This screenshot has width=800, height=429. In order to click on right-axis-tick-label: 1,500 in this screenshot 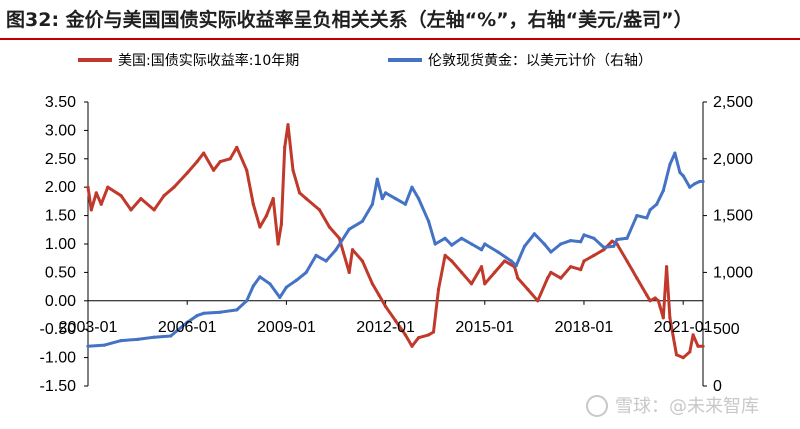, I will do `click(733, 216)`.